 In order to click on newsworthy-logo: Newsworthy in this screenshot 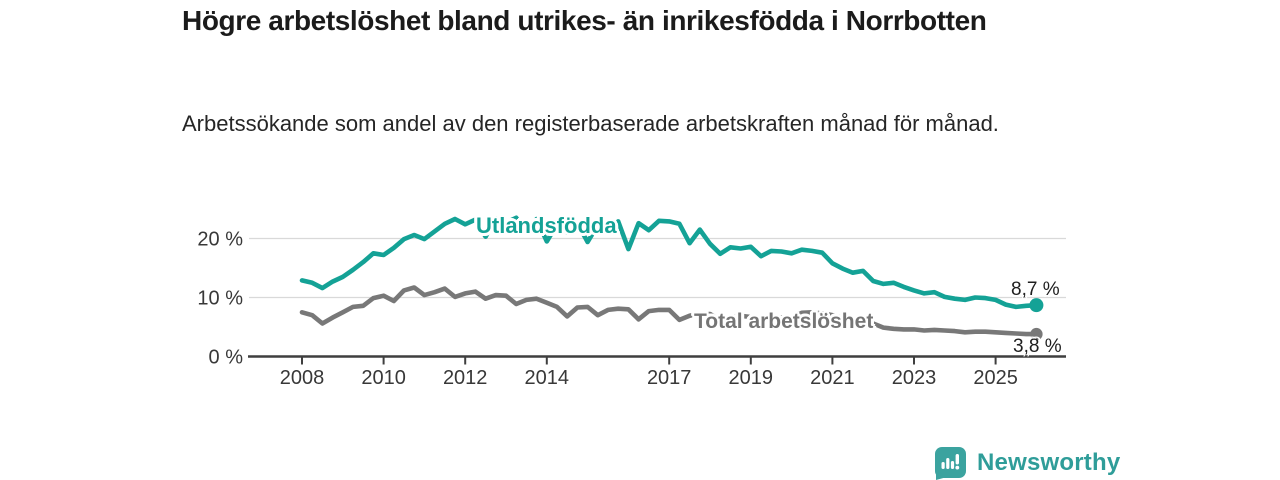, I will do `click(1027, 463)`.